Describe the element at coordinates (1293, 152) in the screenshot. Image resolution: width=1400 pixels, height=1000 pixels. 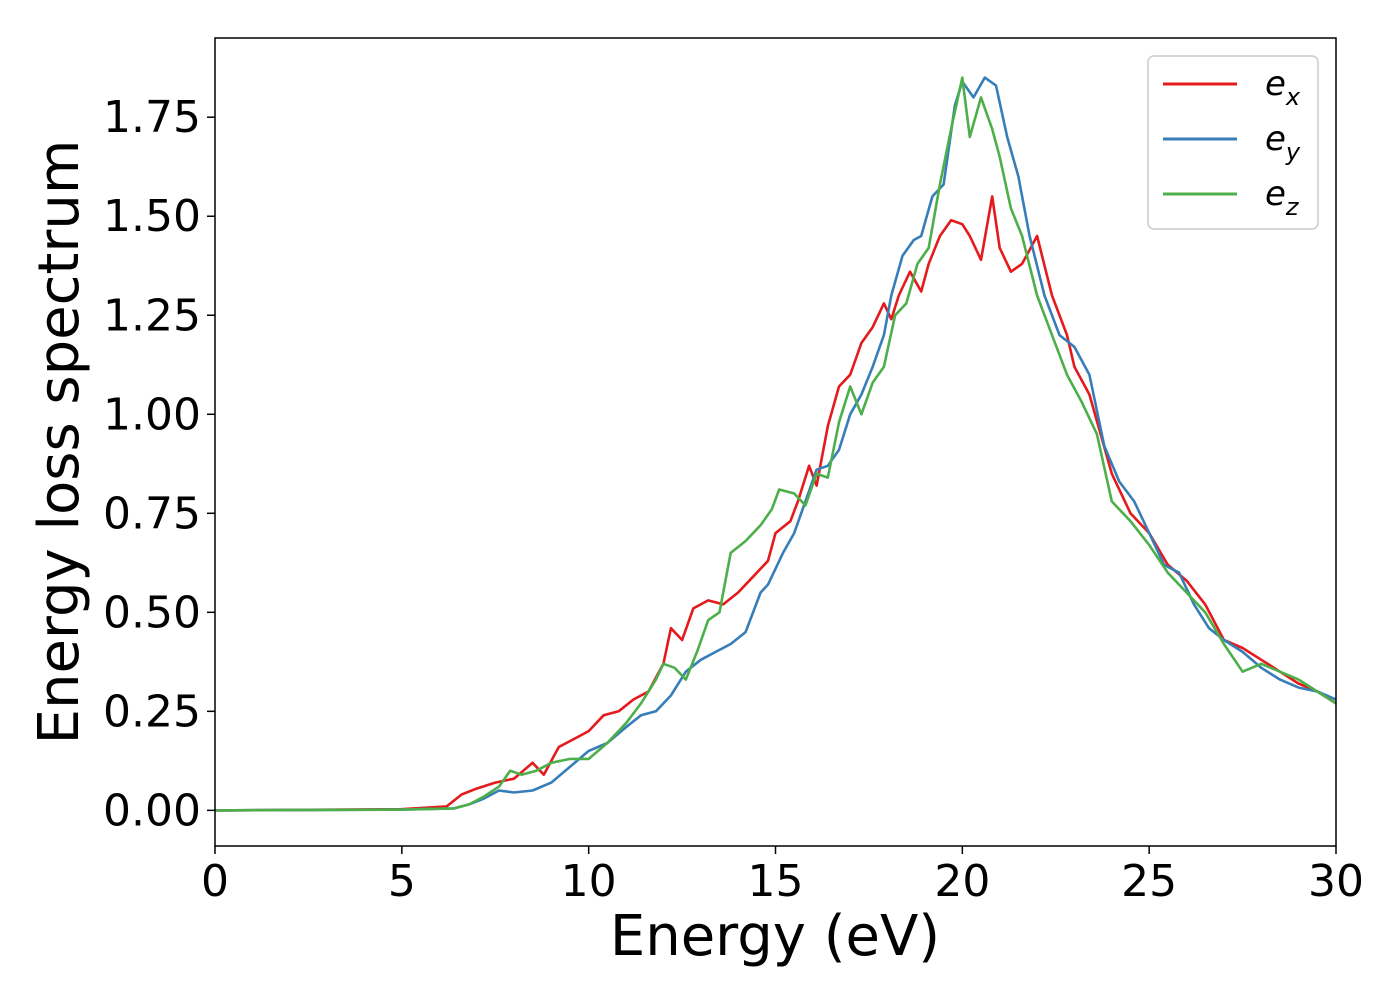
I see `legend-label-subscript: y` at that location.